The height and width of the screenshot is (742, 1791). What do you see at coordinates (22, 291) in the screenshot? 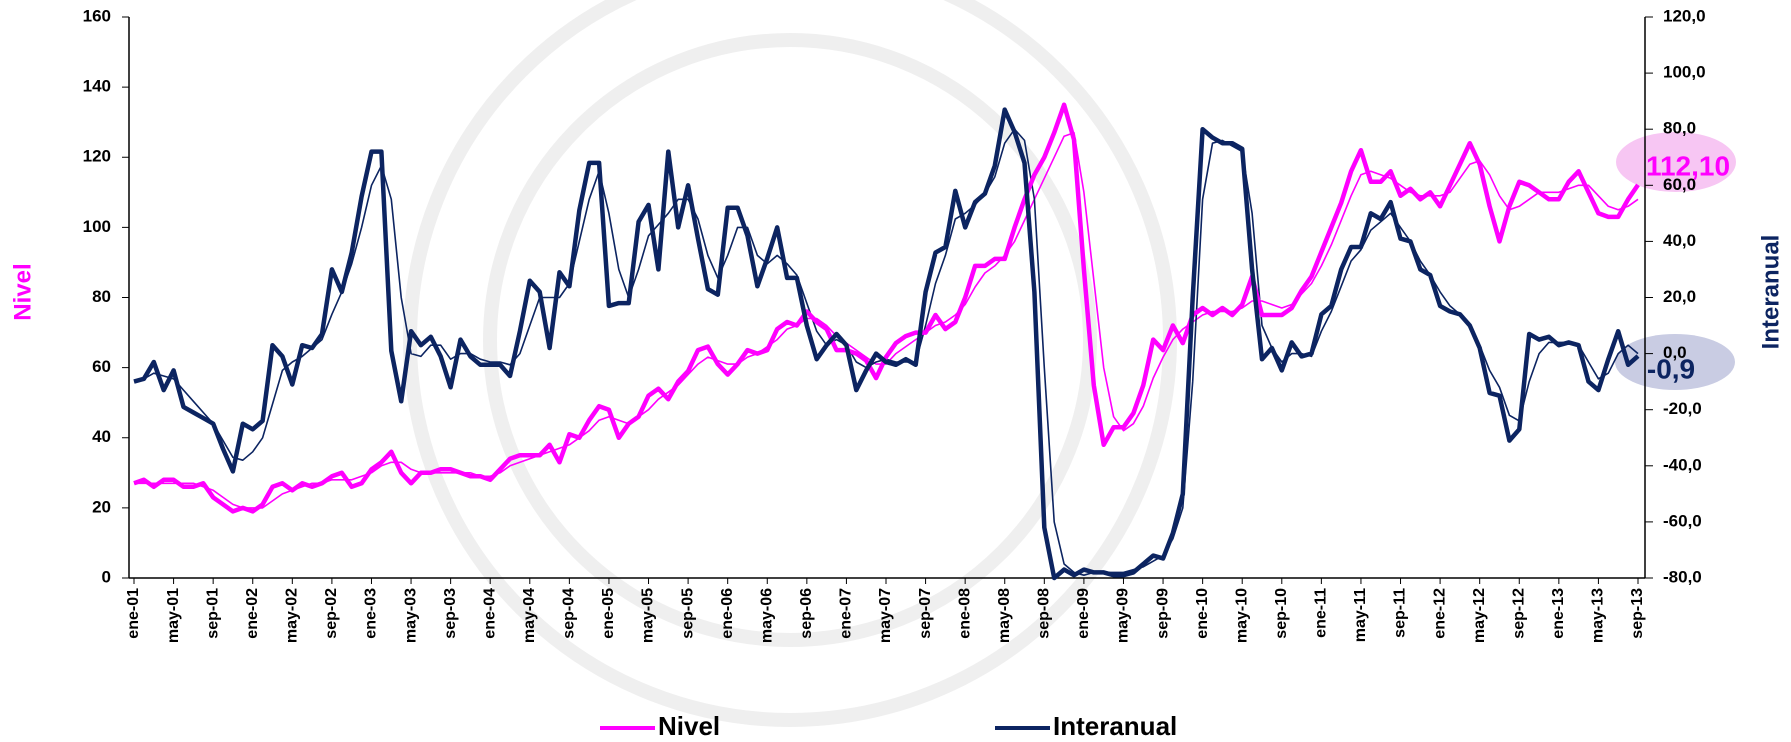
I see `y-axis-label: Nivel` at bounding box center [22, 291].